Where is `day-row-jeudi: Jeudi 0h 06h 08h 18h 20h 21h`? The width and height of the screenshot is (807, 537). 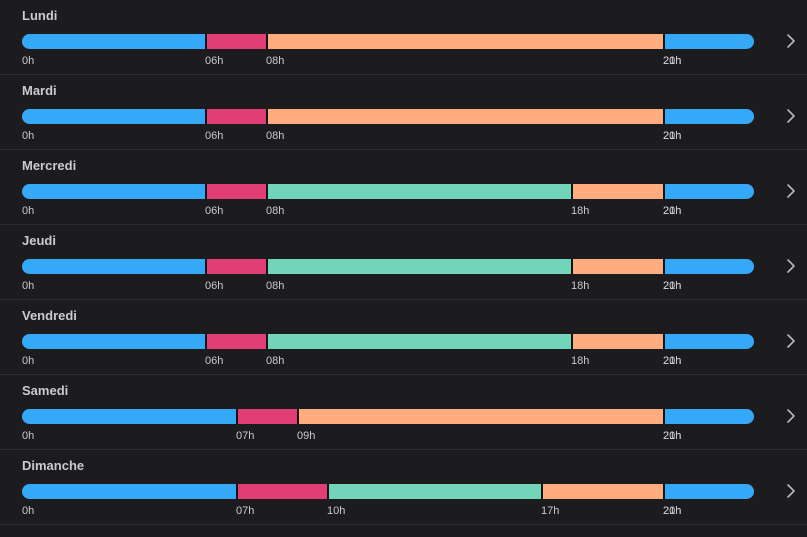
day-row-jeudi: Jeudi 0h 06h 08h 18h 20h 21h is located at coordinates (403, 262).